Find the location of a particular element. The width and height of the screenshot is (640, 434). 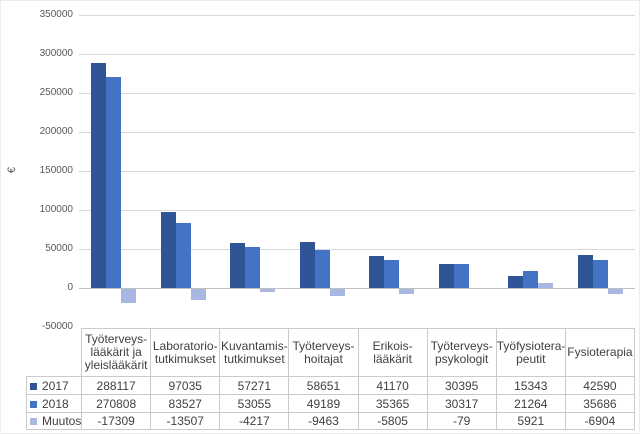

table-value-cell: -9463 is located at coordinates (323, 421).